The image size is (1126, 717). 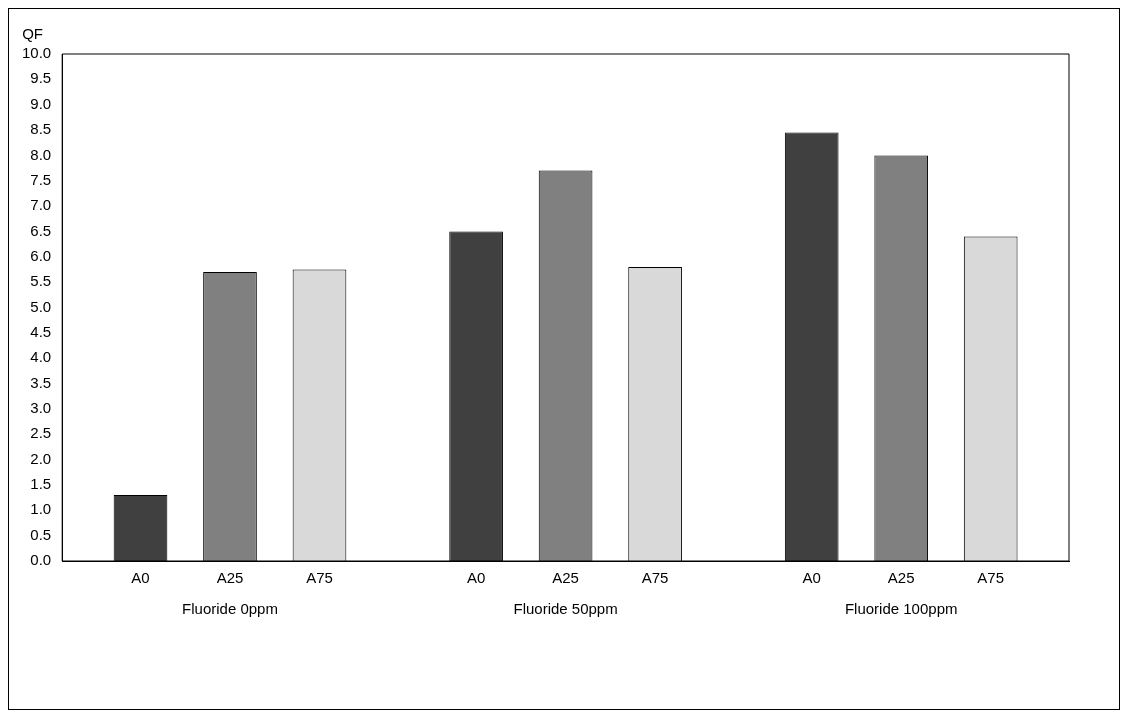 What do you see at coordinates (41, 509) in the screenshot?
I see `y-tick-label: 1.0` at bounding box center [41, 509].